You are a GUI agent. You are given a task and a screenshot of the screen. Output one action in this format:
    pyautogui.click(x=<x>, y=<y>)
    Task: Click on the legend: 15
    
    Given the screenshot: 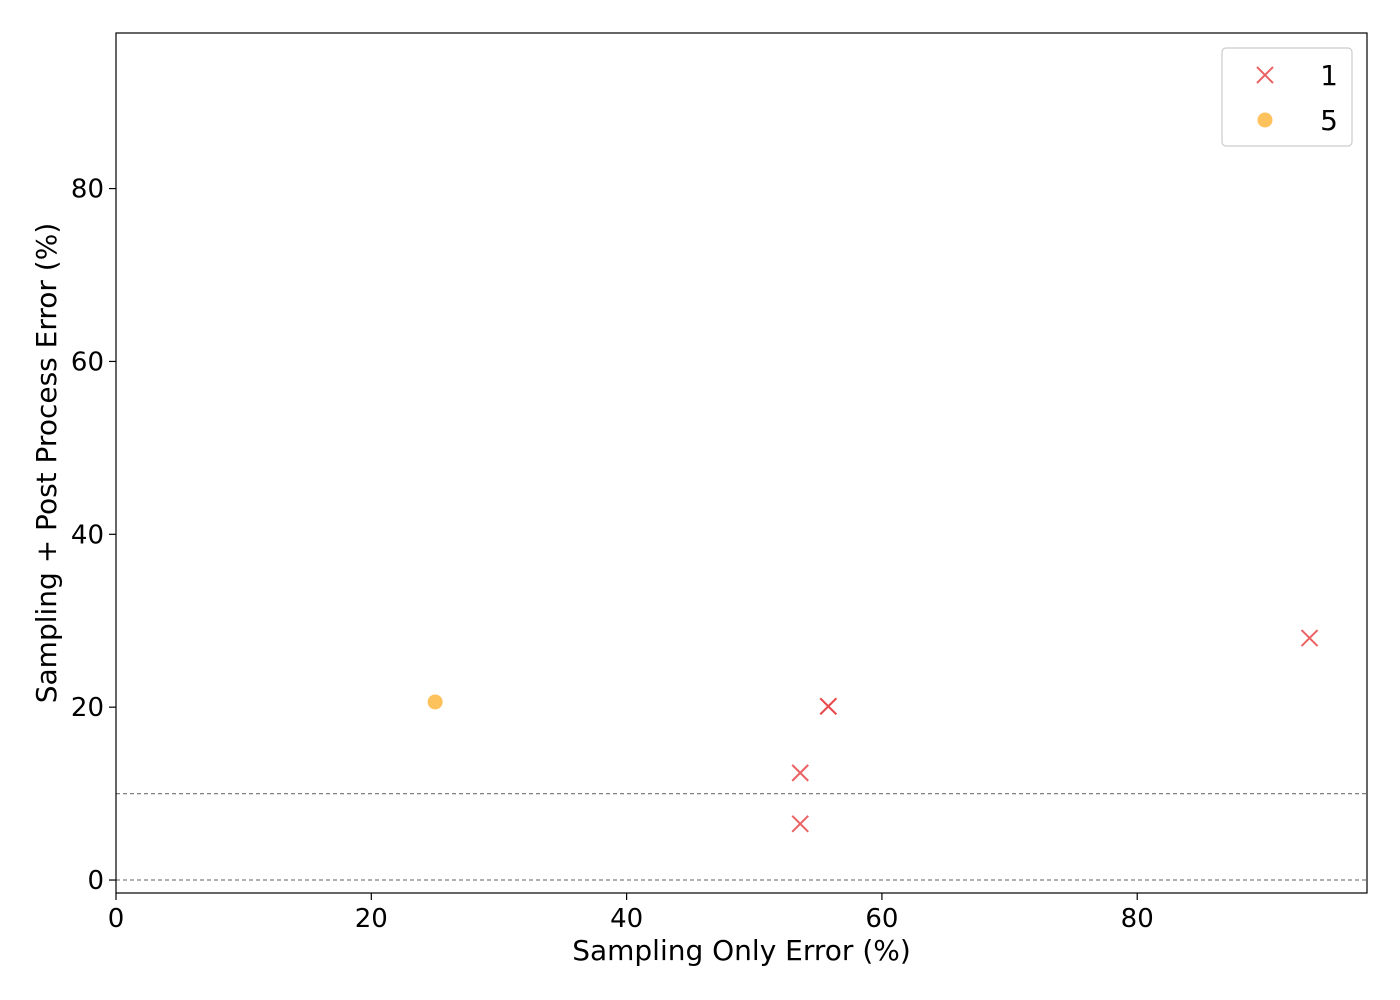 What is the action you would take?
    pyautogui.click(x=1287, y=97)
    